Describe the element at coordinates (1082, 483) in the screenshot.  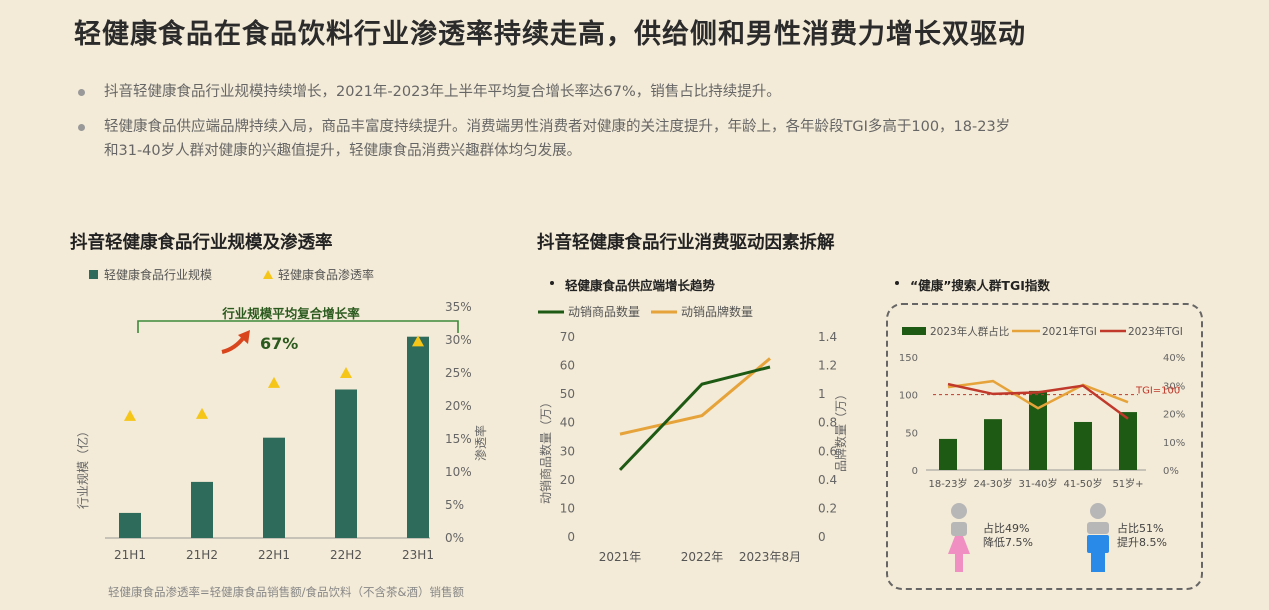
I see `x-tick-label: 41-50岁` at that location.